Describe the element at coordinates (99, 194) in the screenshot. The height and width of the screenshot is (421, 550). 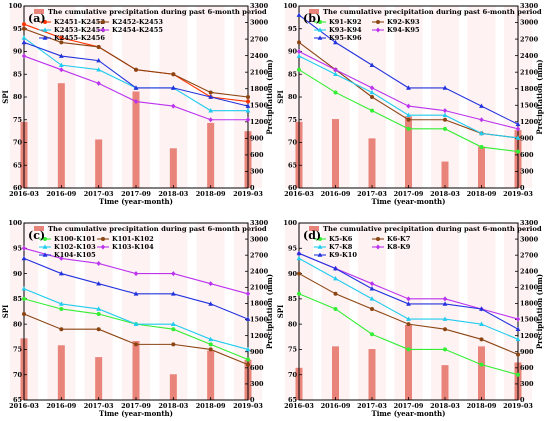
I see `x-tick-label: 2017-03` at that location.